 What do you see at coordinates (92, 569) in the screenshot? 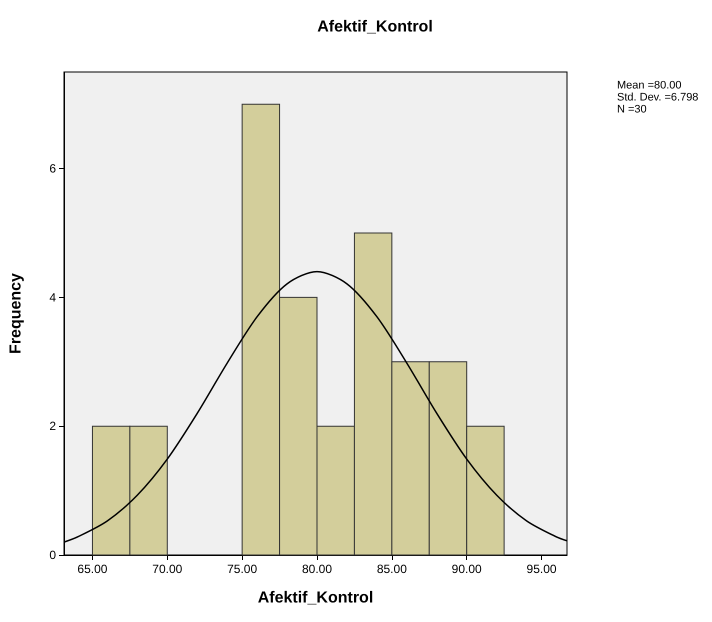
I see `x-tick-label: 65.00` at bounding box center [92, 569].